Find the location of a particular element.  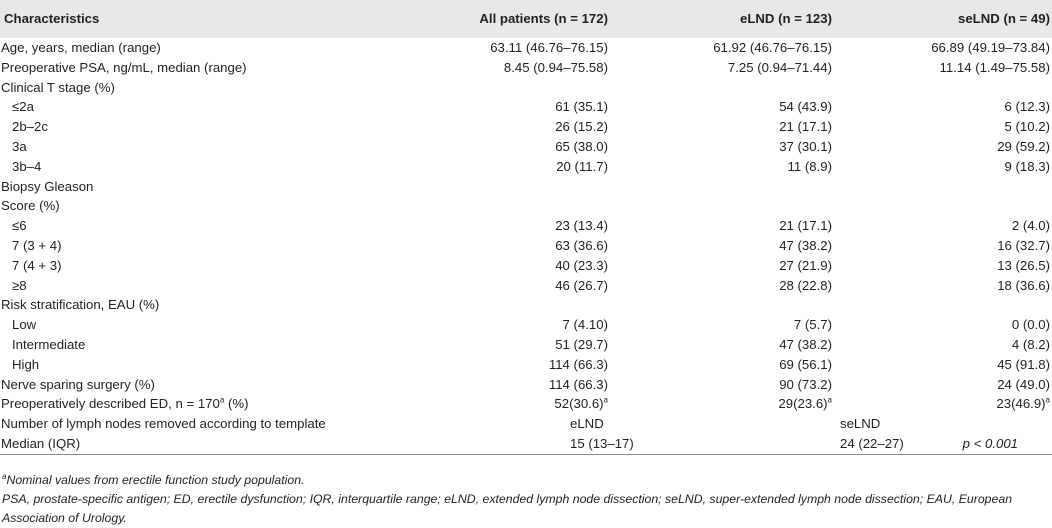

cell-all: 46 (26.7) is located at coordinates (581, 285).